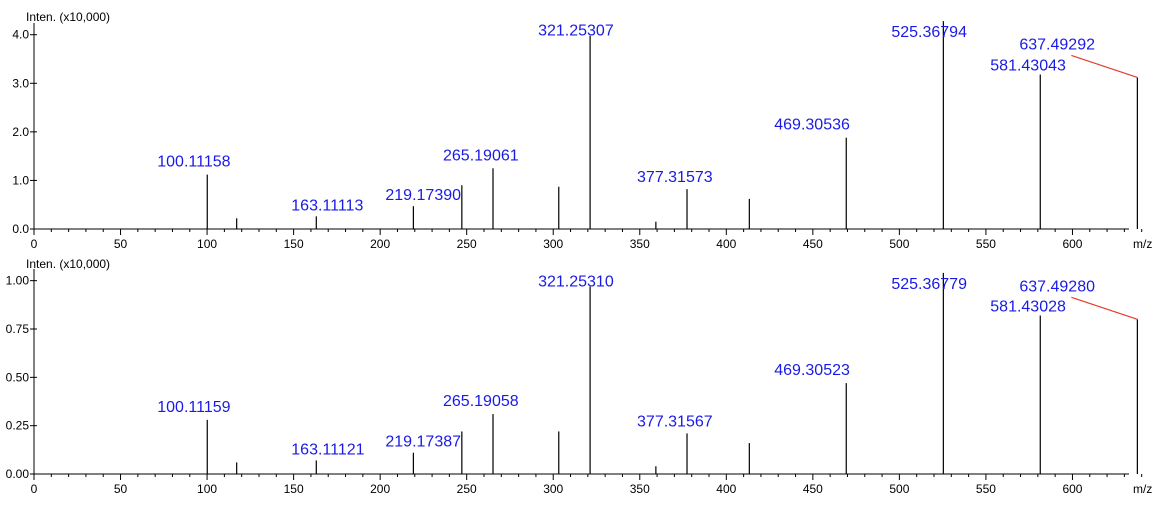 The height and width of the screenshot is (518, 1172). I want to click on peak-label: 637.49280, so click(1057, 286).